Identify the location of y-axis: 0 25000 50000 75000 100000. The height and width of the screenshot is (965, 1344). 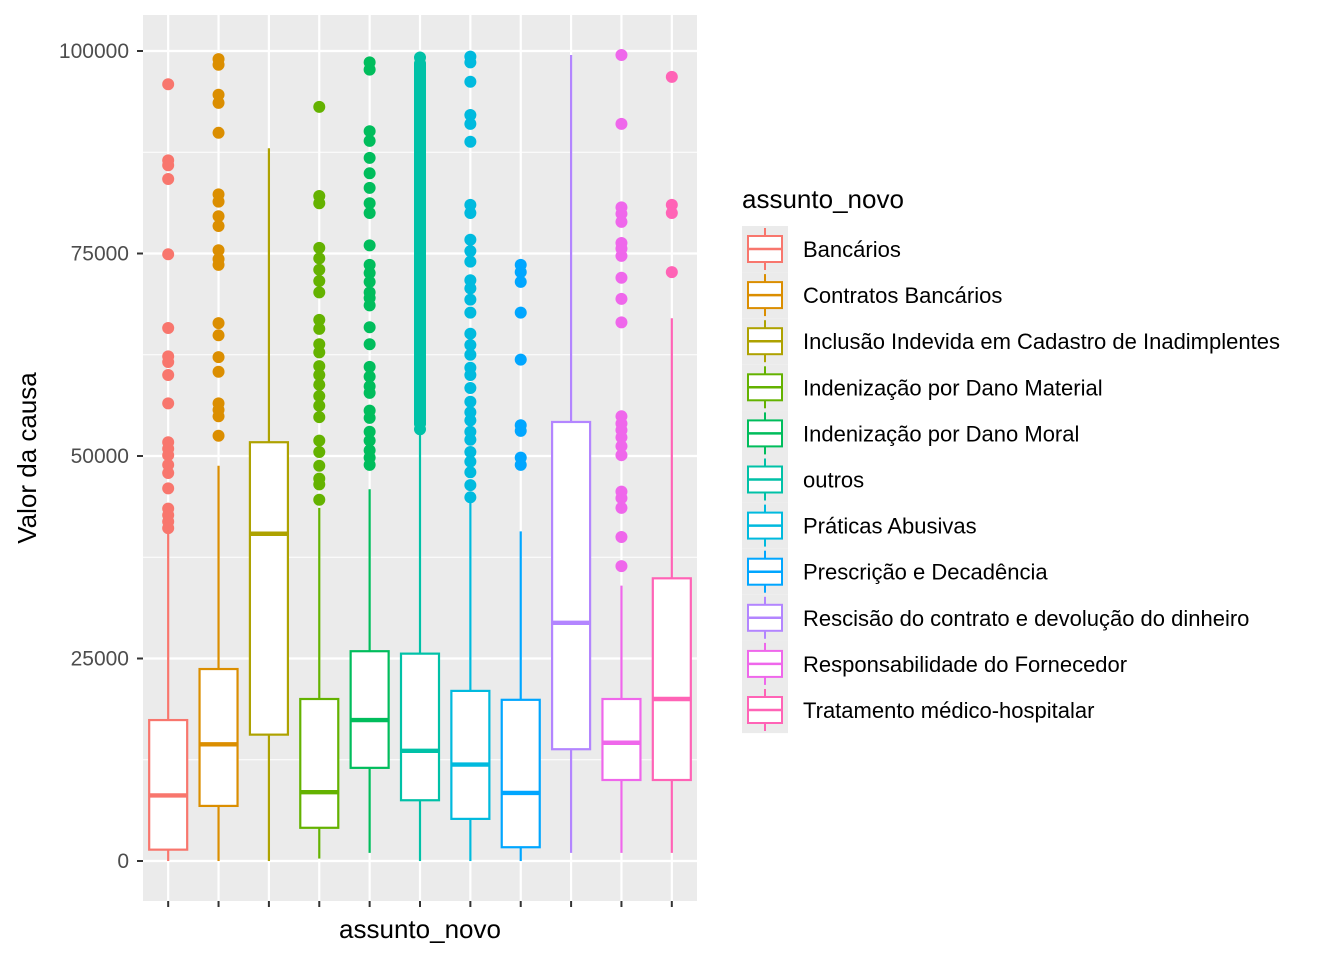
(101, 456).